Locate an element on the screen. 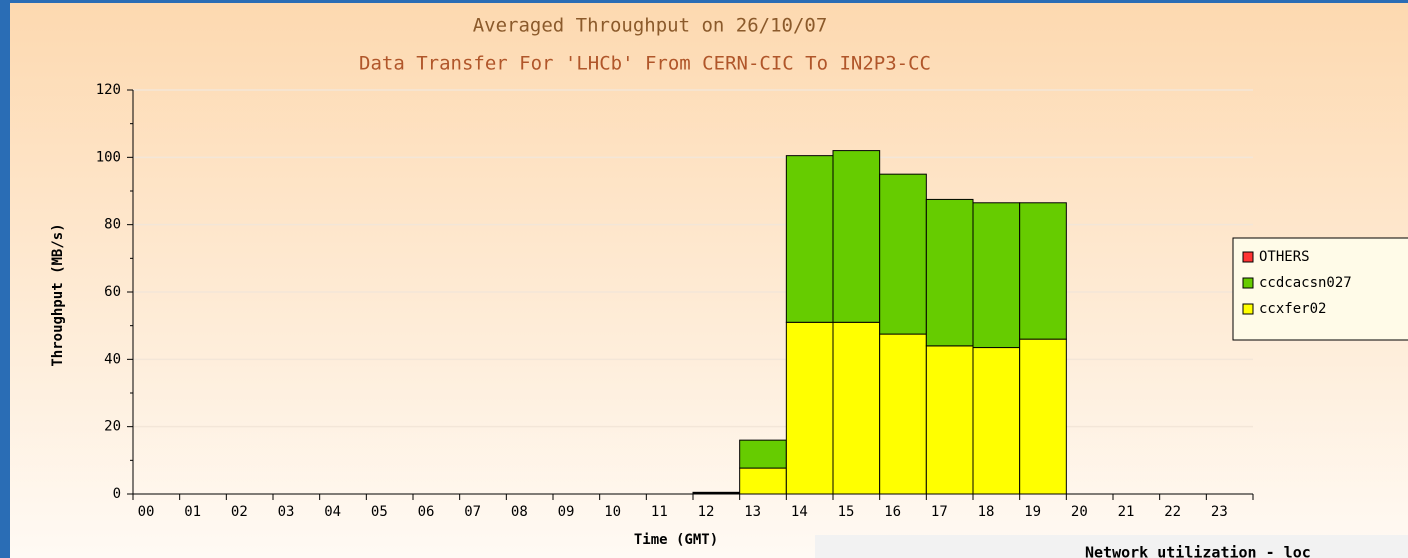 This screenshot has height=558, width=1408. y-tick-label: 60 is located at coordinates (112, 292).